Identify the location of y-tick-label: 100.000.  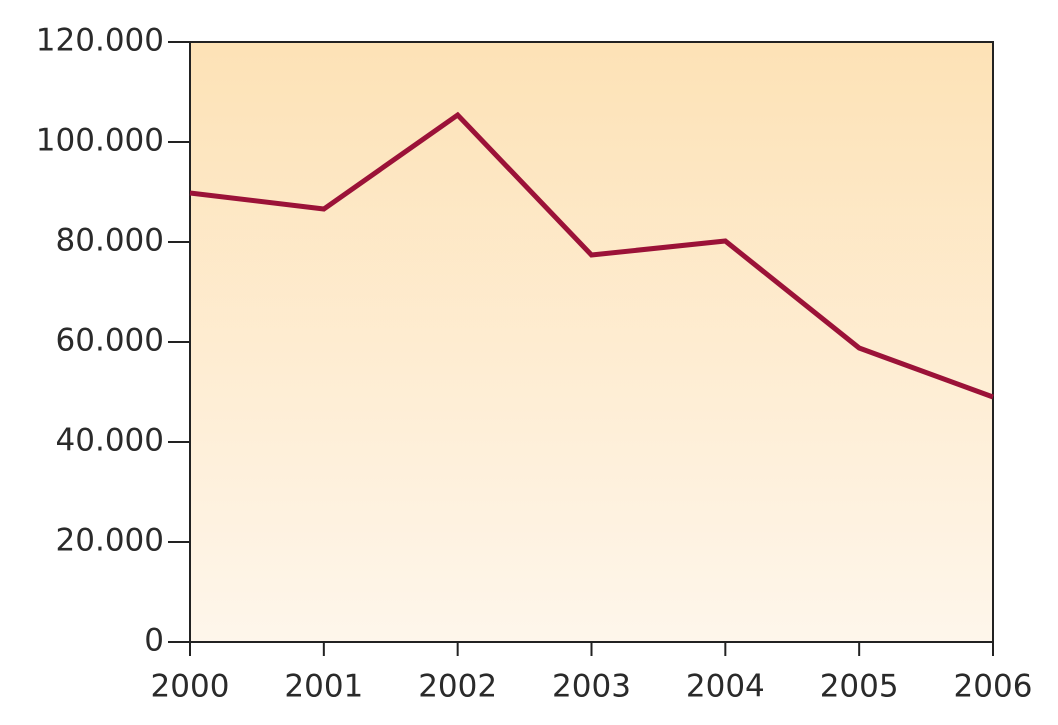
(100, 141).